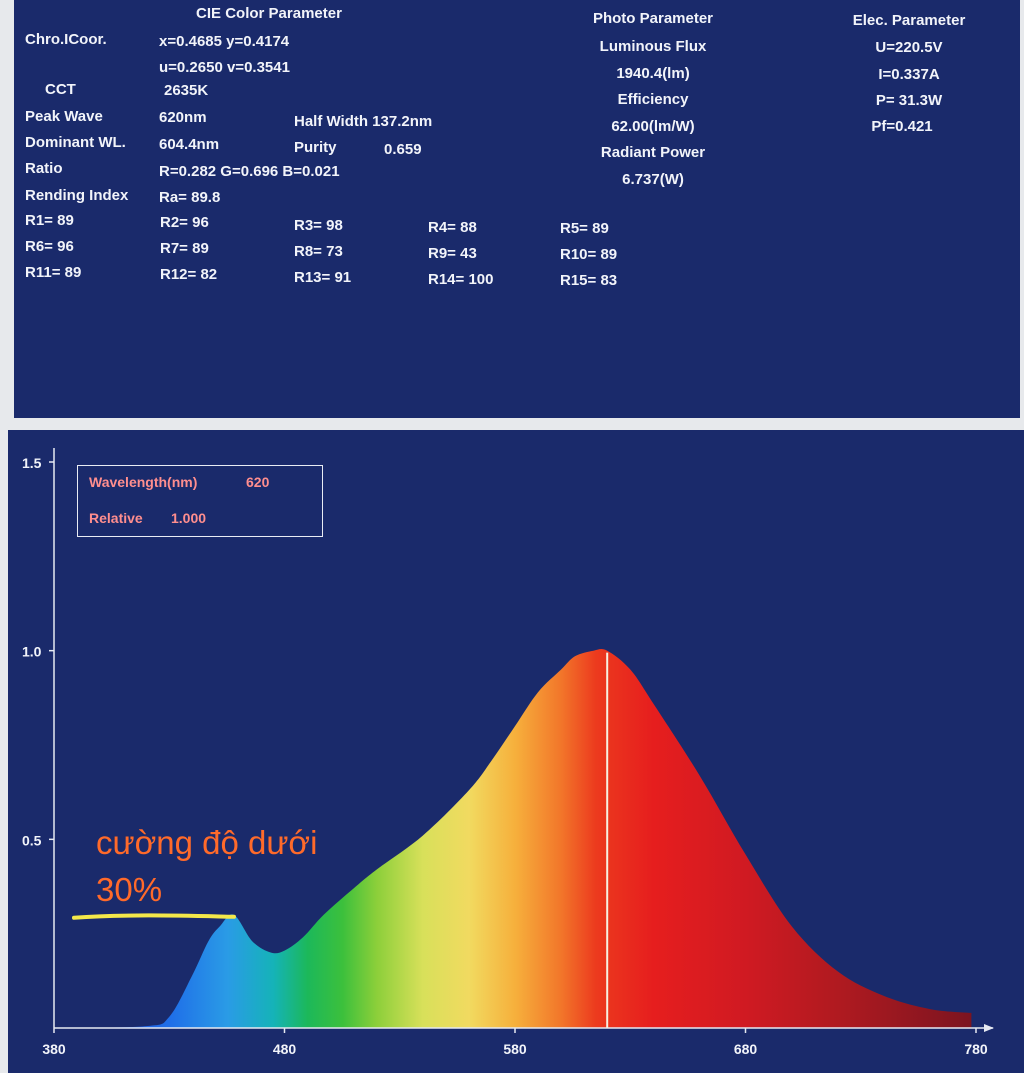  What do you see at coordinates (224, 41) in the screenshot?
I see `chro-xy-value: x=0.4685 y=0.4174` at bounding box center [224, 41].